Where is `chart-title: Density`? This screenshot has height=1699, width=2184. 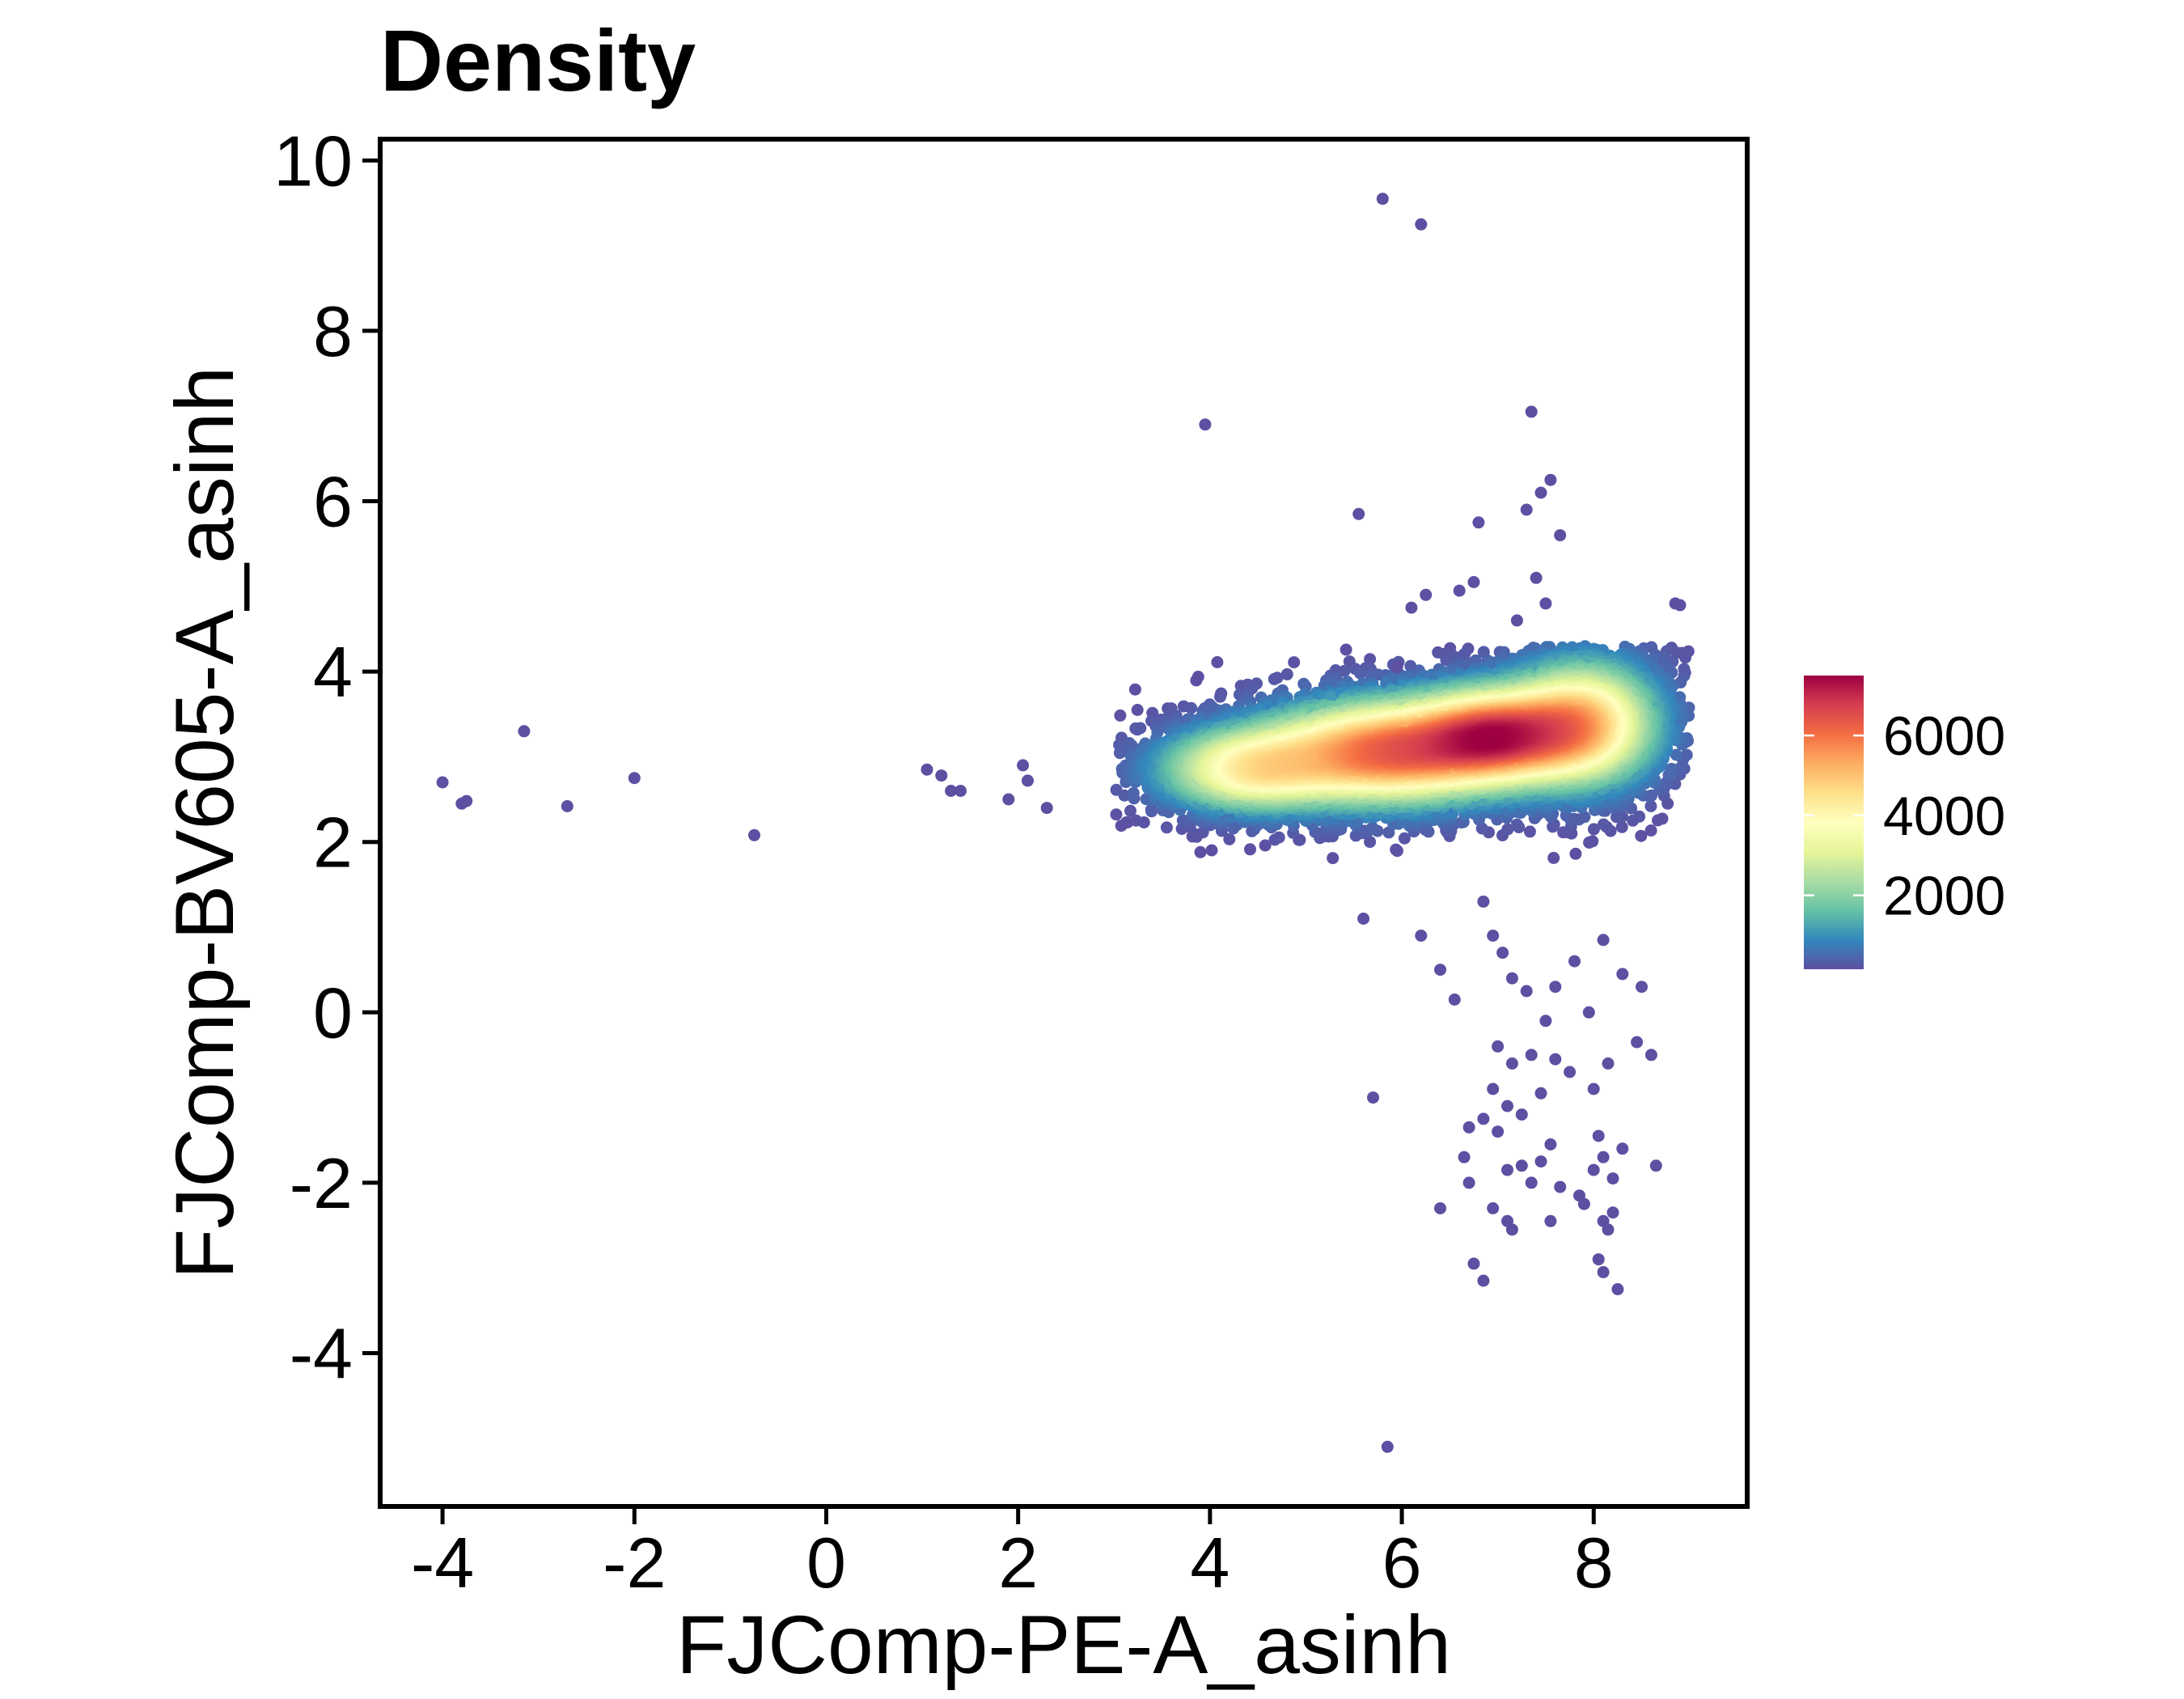 chart-title: Density is located at coordinates (538, 60).